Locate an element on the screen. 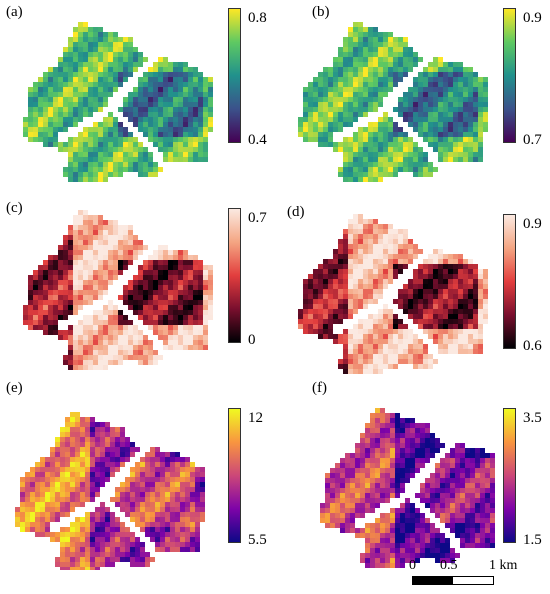 The width and height of the screenshot is (550, 594). scale-label-half: 0.5 is located at coordinates (449, 565).